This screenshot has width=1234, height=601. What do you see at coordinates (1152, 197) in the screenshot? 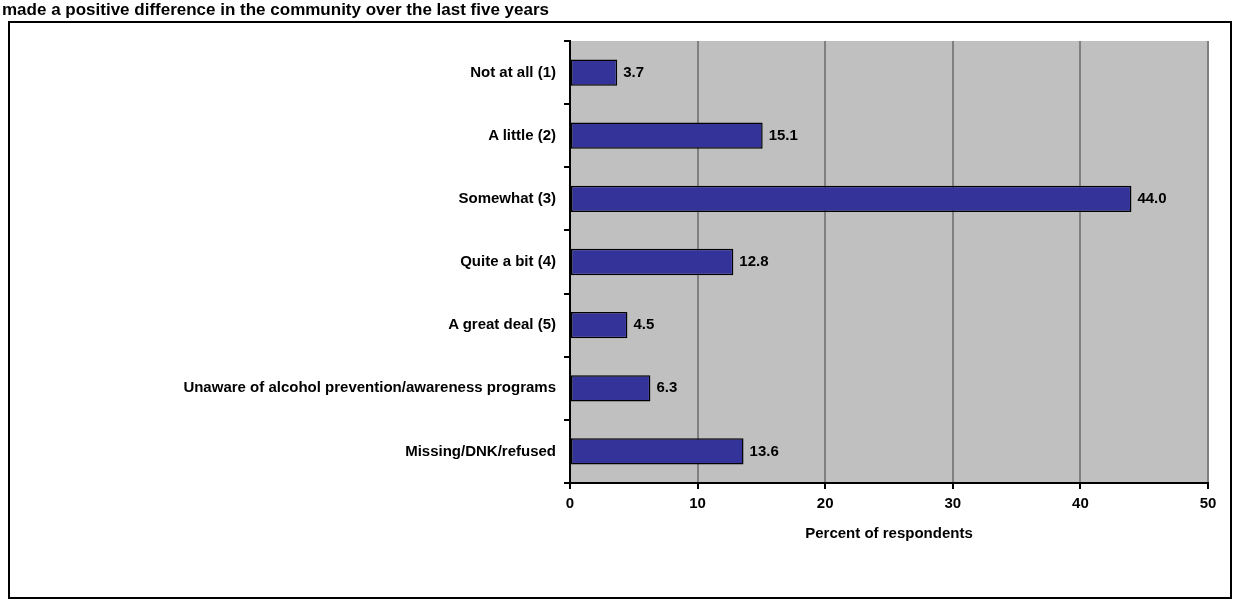
I see `data-label: 44.0` at bounding box center [1152, 197].